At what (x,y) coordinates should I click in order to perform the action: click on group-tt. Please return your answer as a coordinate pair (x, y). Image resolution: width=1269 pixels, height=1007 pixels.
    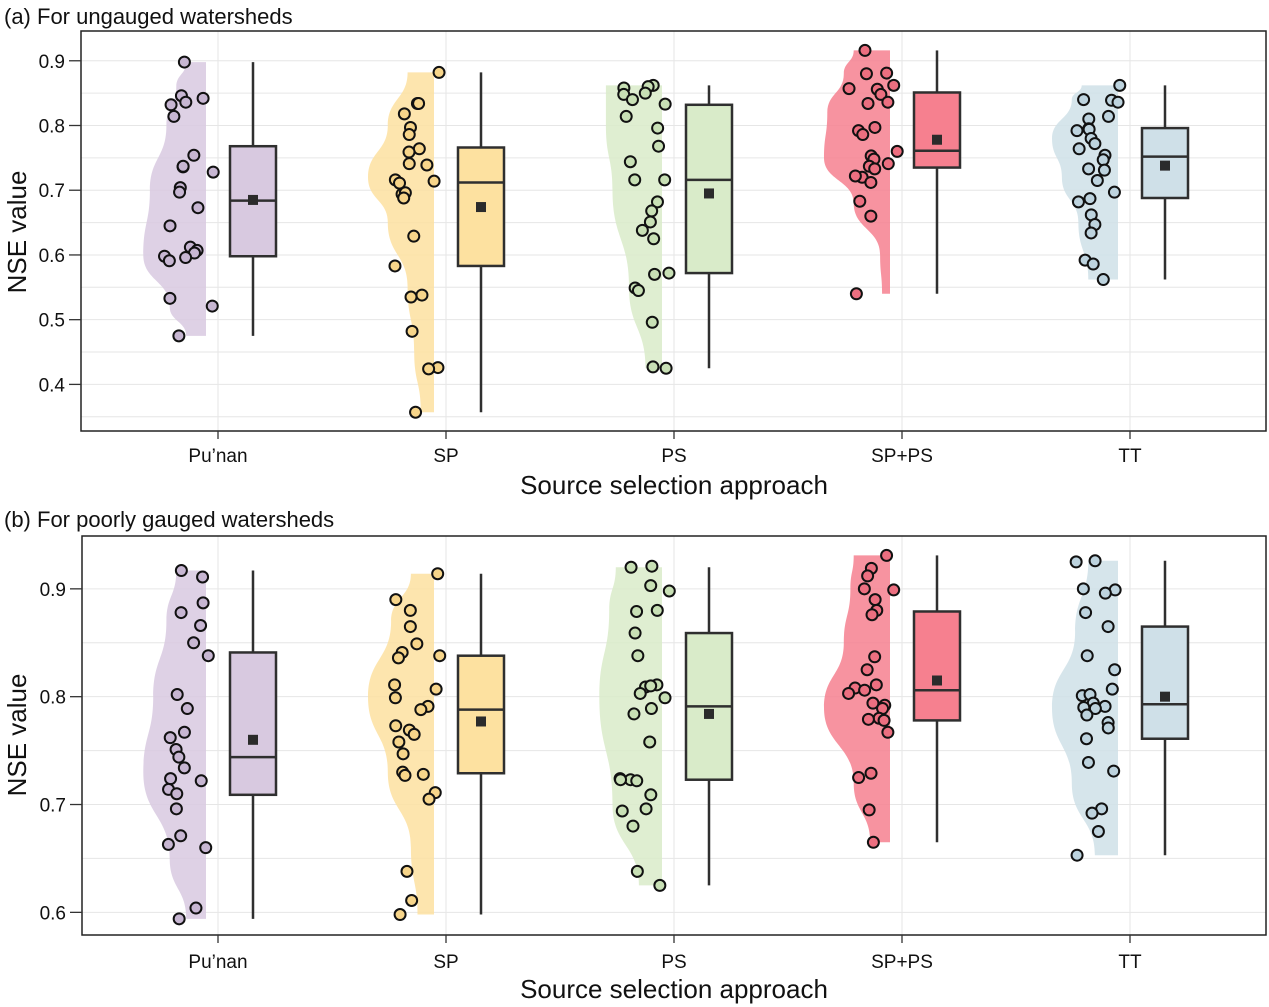
    Looking at the image, I should click on (1121, 708).